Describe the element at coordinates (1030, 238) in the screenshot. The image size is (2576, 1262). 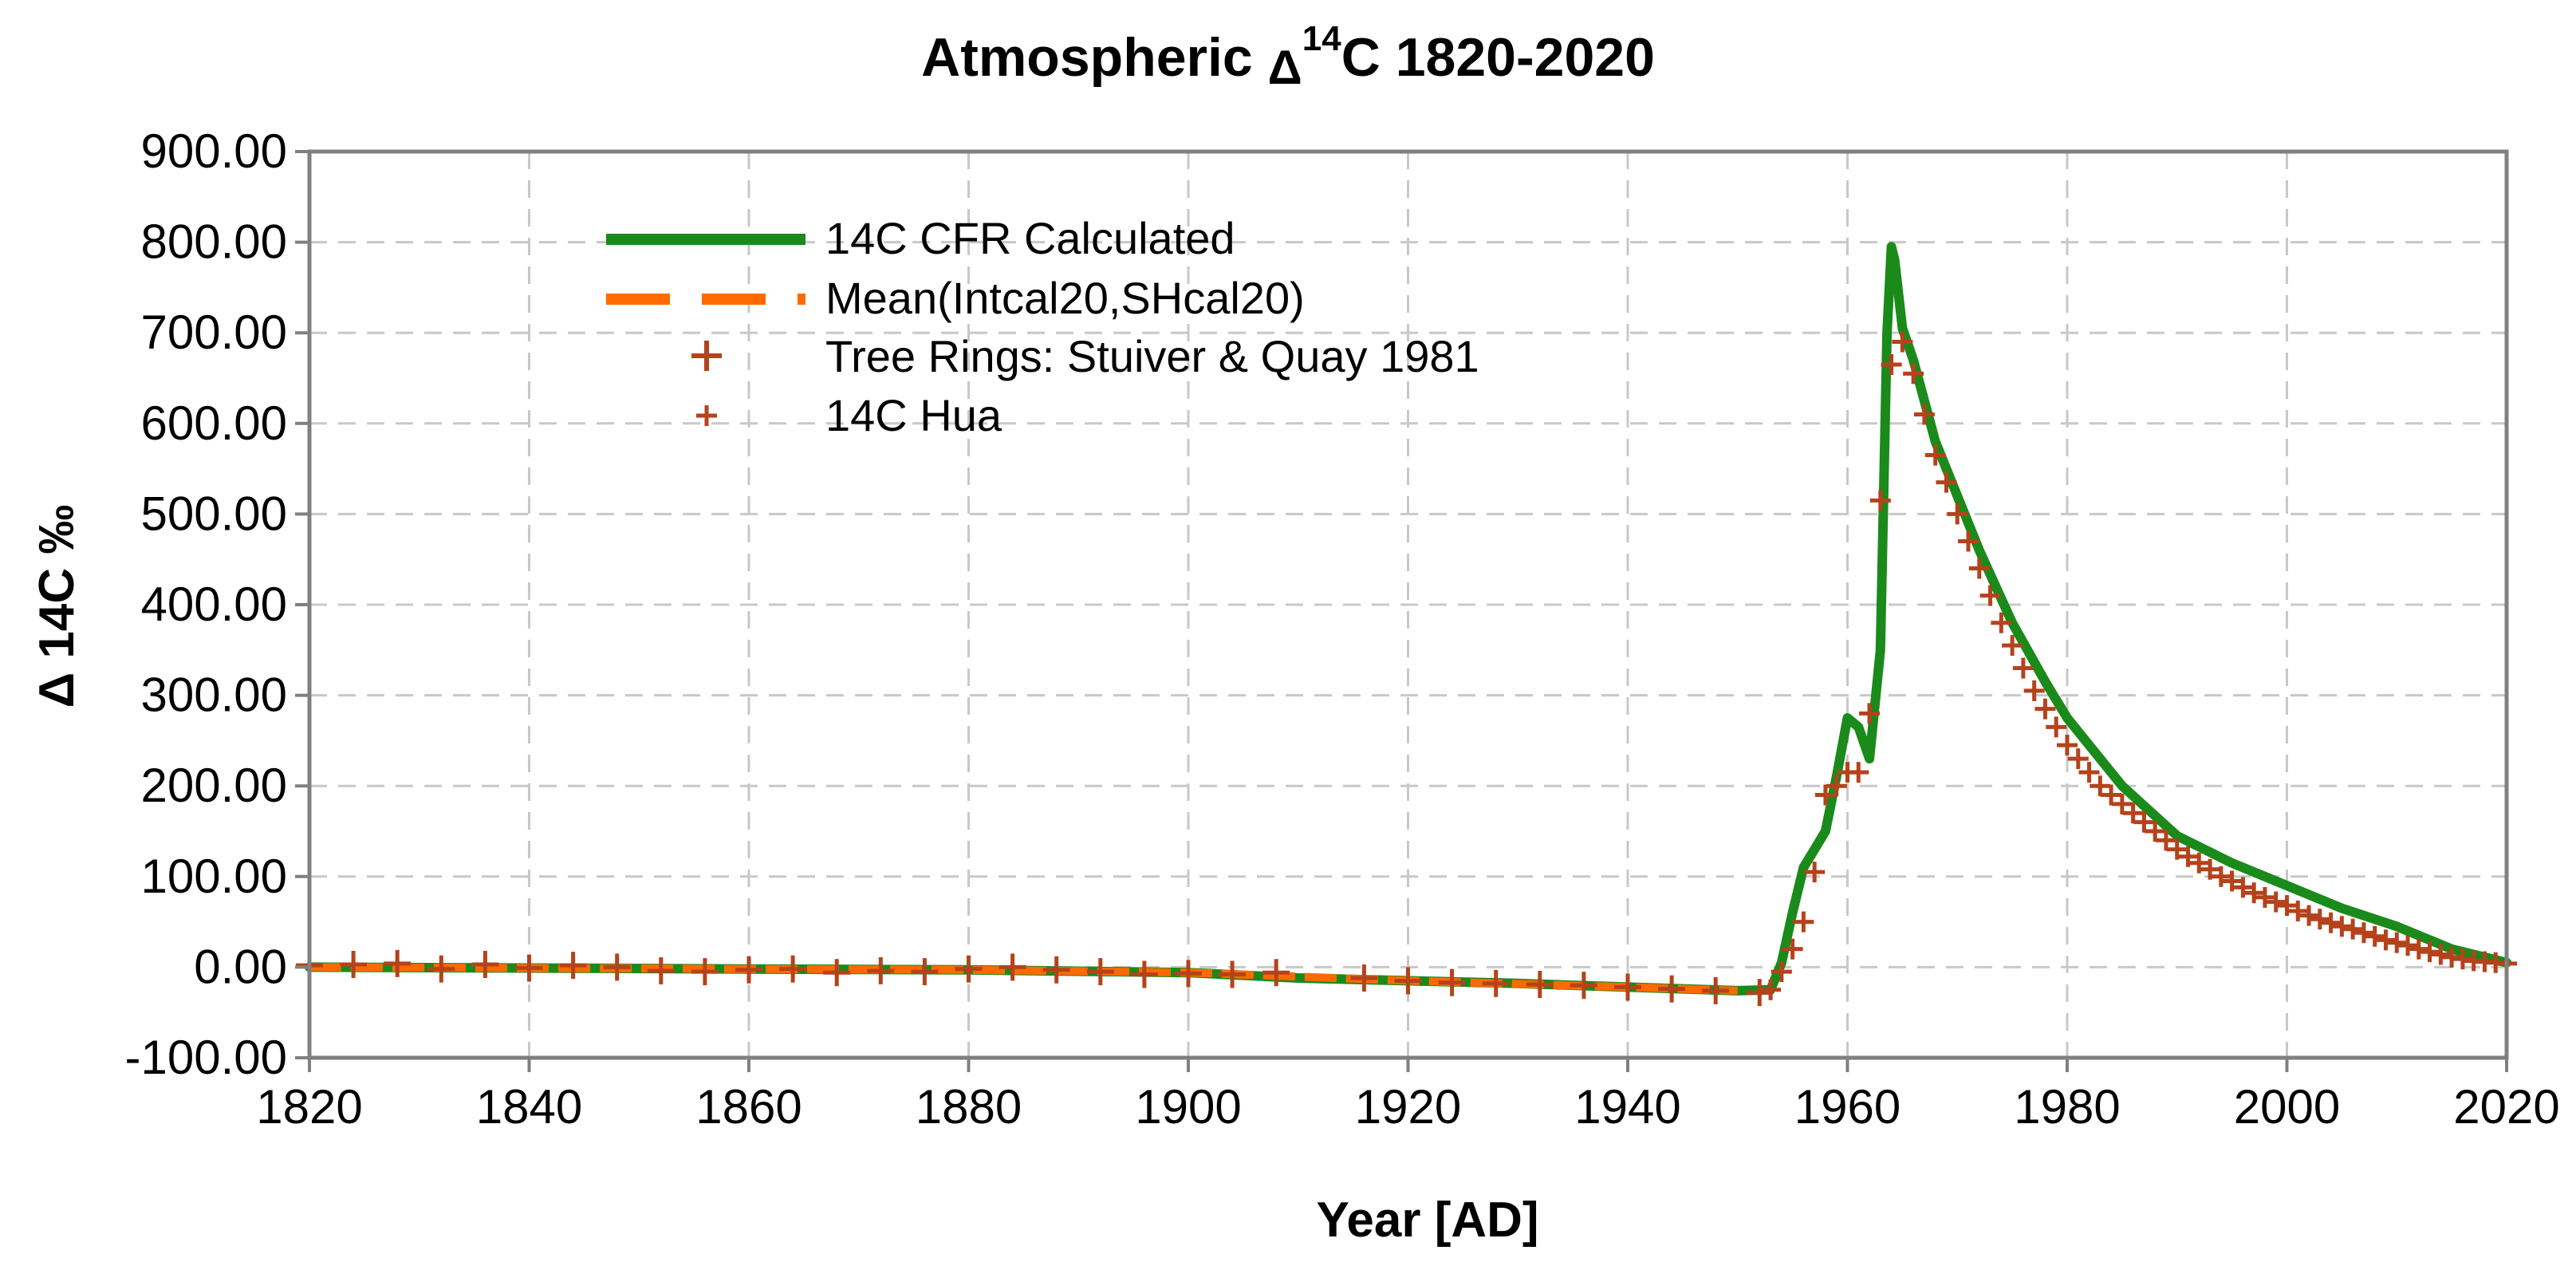
I see `legend-label-cfr: 14C CFR Calculated` at that location.